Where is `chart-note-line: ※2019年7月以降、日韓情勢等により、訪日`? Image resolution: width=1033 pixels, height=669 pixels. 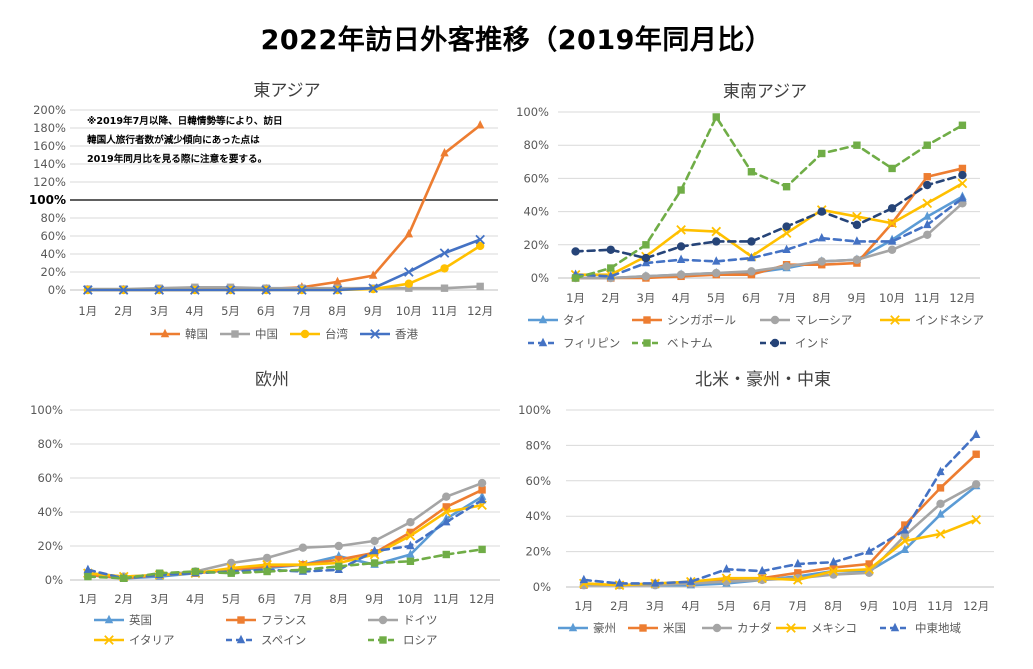
chart-note-line: ※2019年7月以降、日韓情勢等により、訪日 is located at coordinates (185, 121).